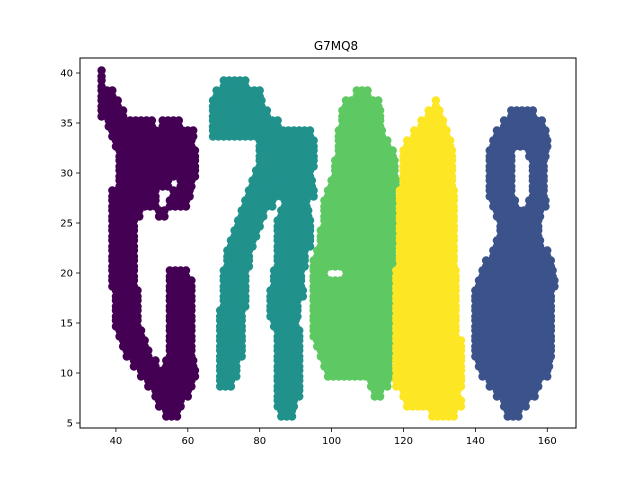  I want to click on x-tick-label: 60, so click(187, 441).